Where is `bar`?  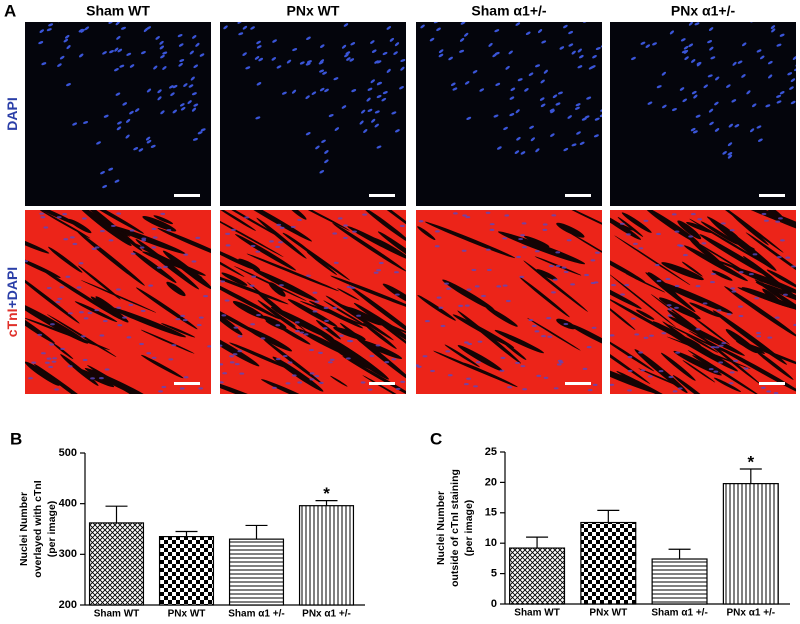 bar is located at coordinates (326, 555).